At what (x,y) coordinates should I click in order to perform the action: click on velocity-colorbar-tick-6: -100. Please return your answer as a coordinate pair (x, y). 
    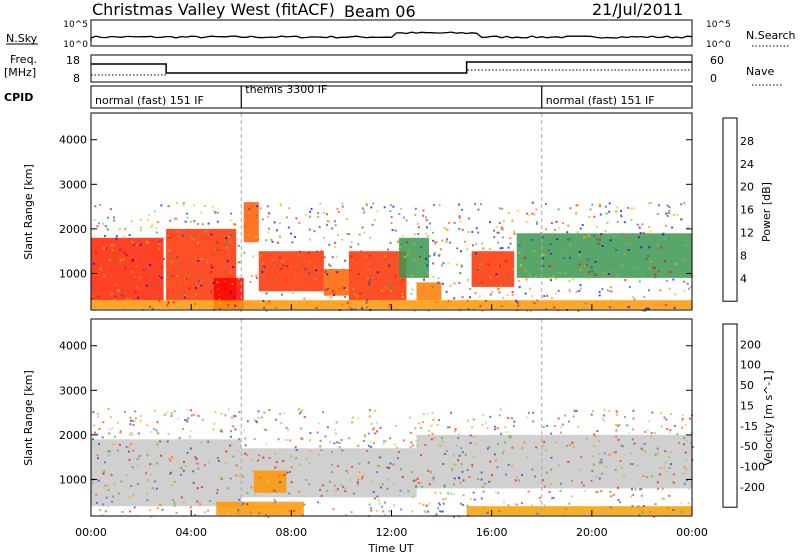
    Looking at the image, I should click on (752, 466).